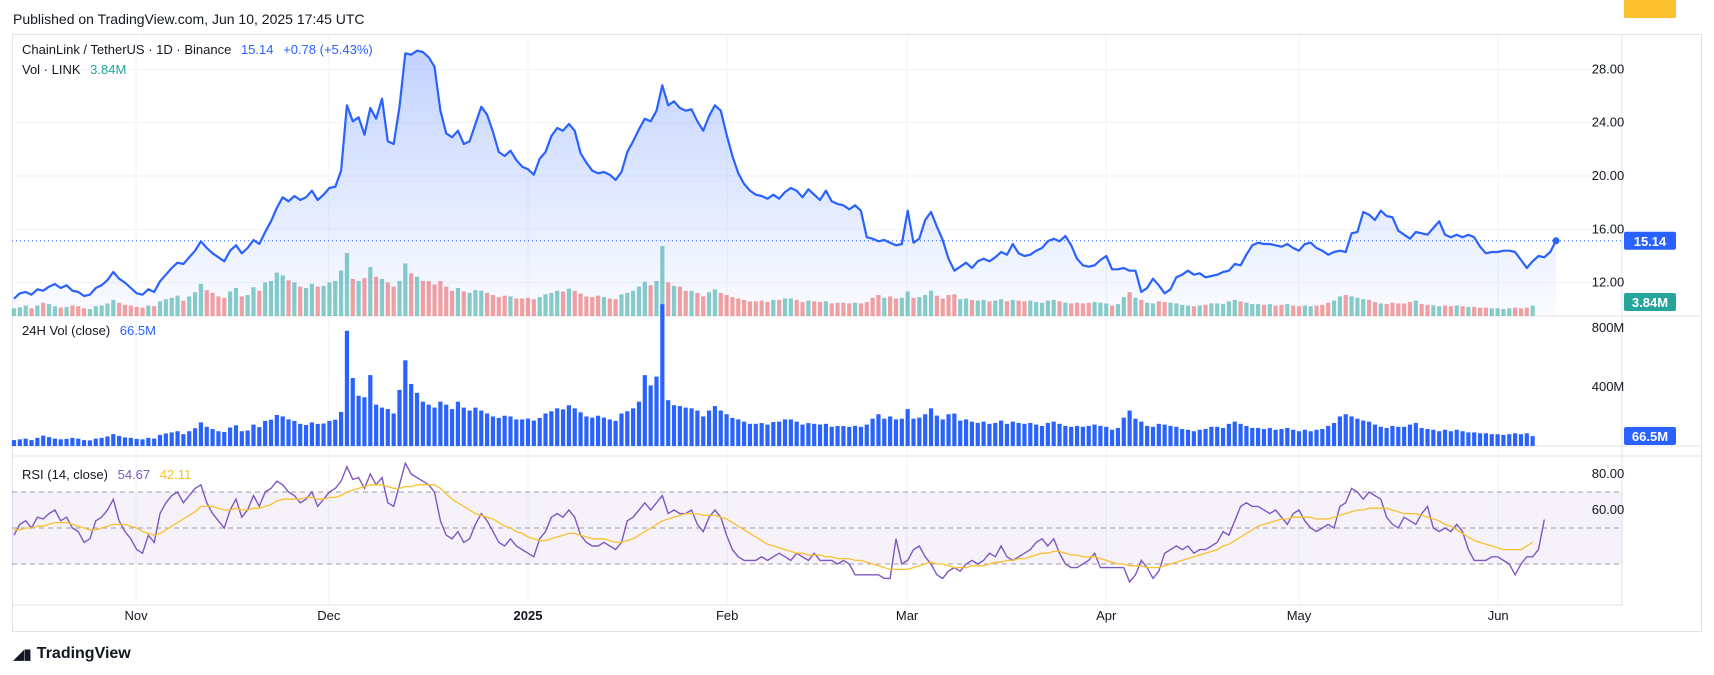 This screenshot has height=675, width=1714. Describe the element at coordinates (109, 474) in the screenshot. I see `rsi-legend: RSI (14, close) 54.67 42.11` at that location.